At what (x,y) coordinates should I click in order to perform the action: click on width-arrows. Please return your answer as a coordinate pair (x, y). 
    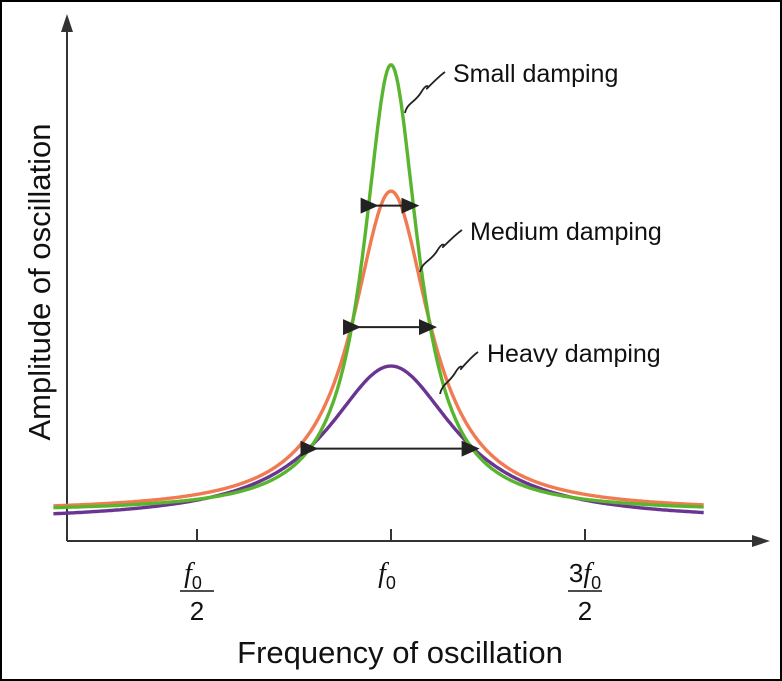
    Looking at the image, I should click on (390, 327).